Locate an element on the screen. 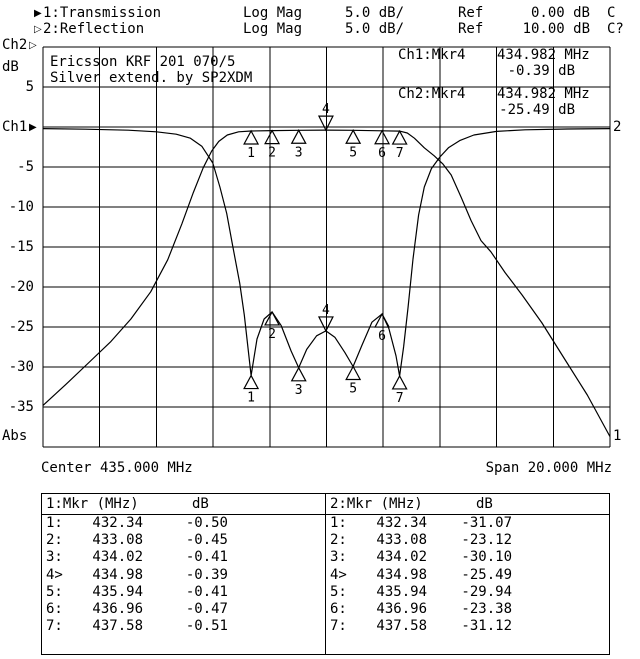 The height and width of the screenshot is (659, 640). marker-level: -31.12 is located at coordinates (486, 626).